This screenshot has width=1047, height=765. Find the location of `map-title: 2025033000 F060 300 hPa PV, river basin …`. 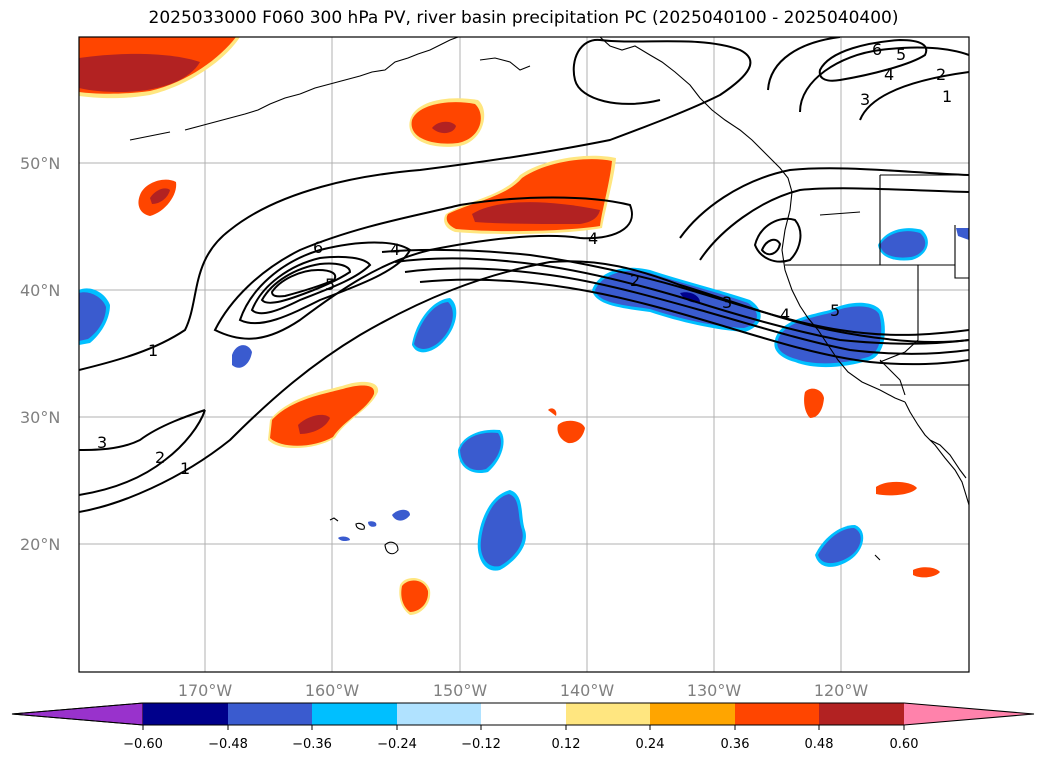

map-title: 2025033000 F060 300 hPa PV, river basin … is located at coordinates (523, 18).